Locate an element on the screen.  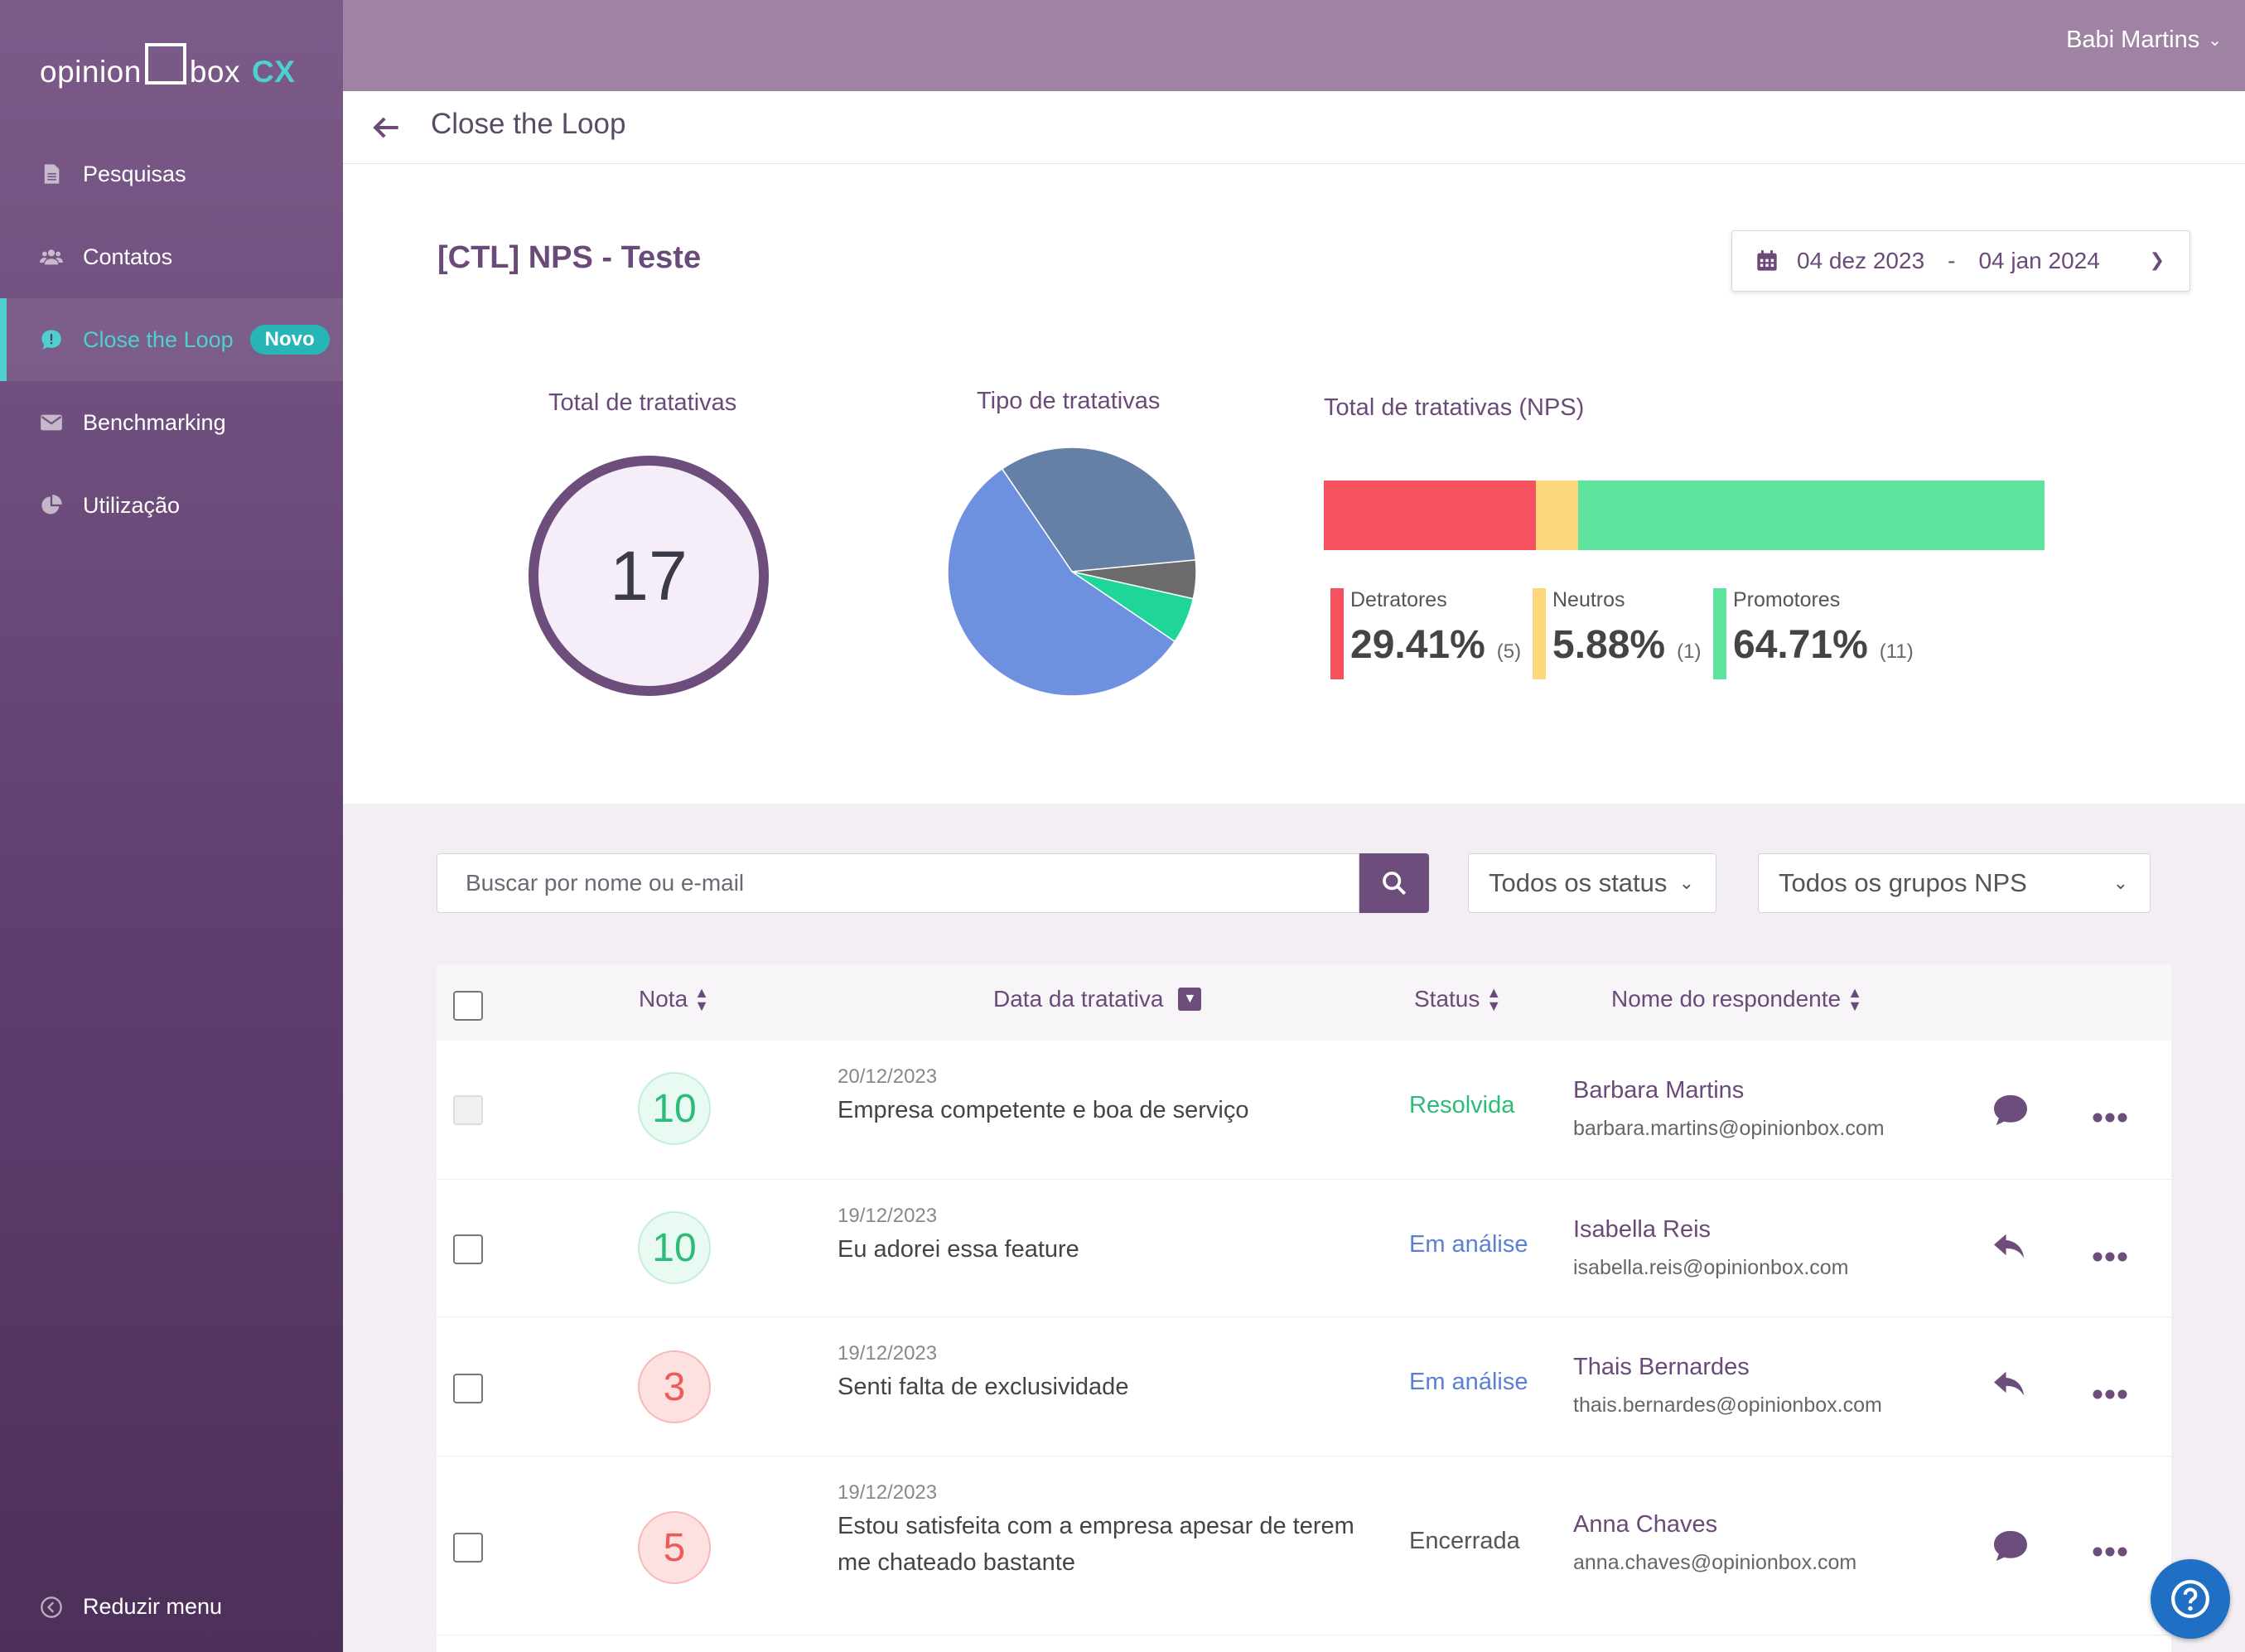
column-data: Data da tratativa ▼ is located at coordinates (1098, 999).